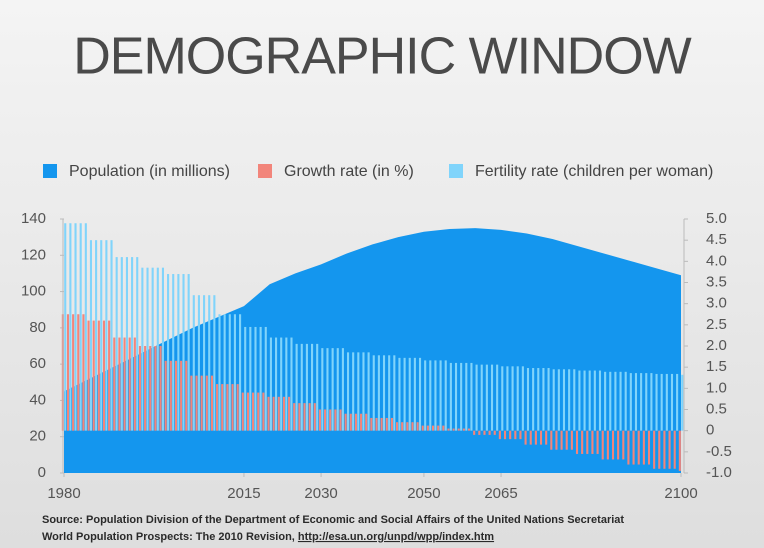  I want to click on x-tick-label: 2050, so click(423, 493).